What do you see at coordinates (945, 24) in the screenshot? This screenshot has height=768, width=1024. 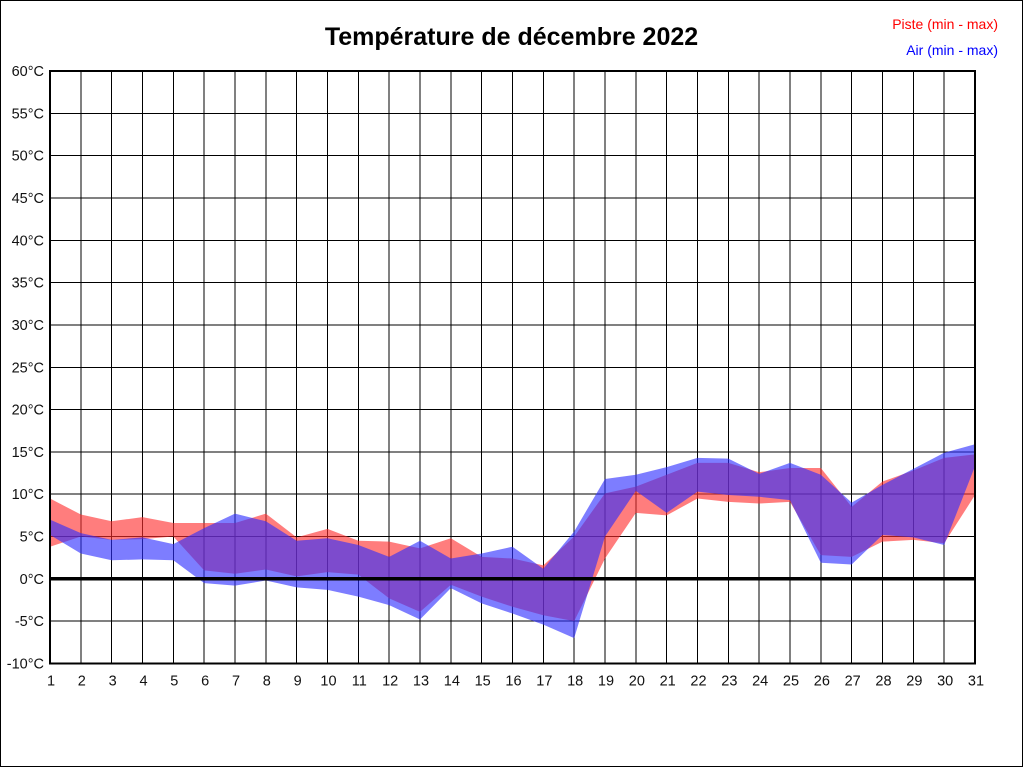 I see `legend-piste-label: Piste (min - max)` at bounding box center [945, 24].